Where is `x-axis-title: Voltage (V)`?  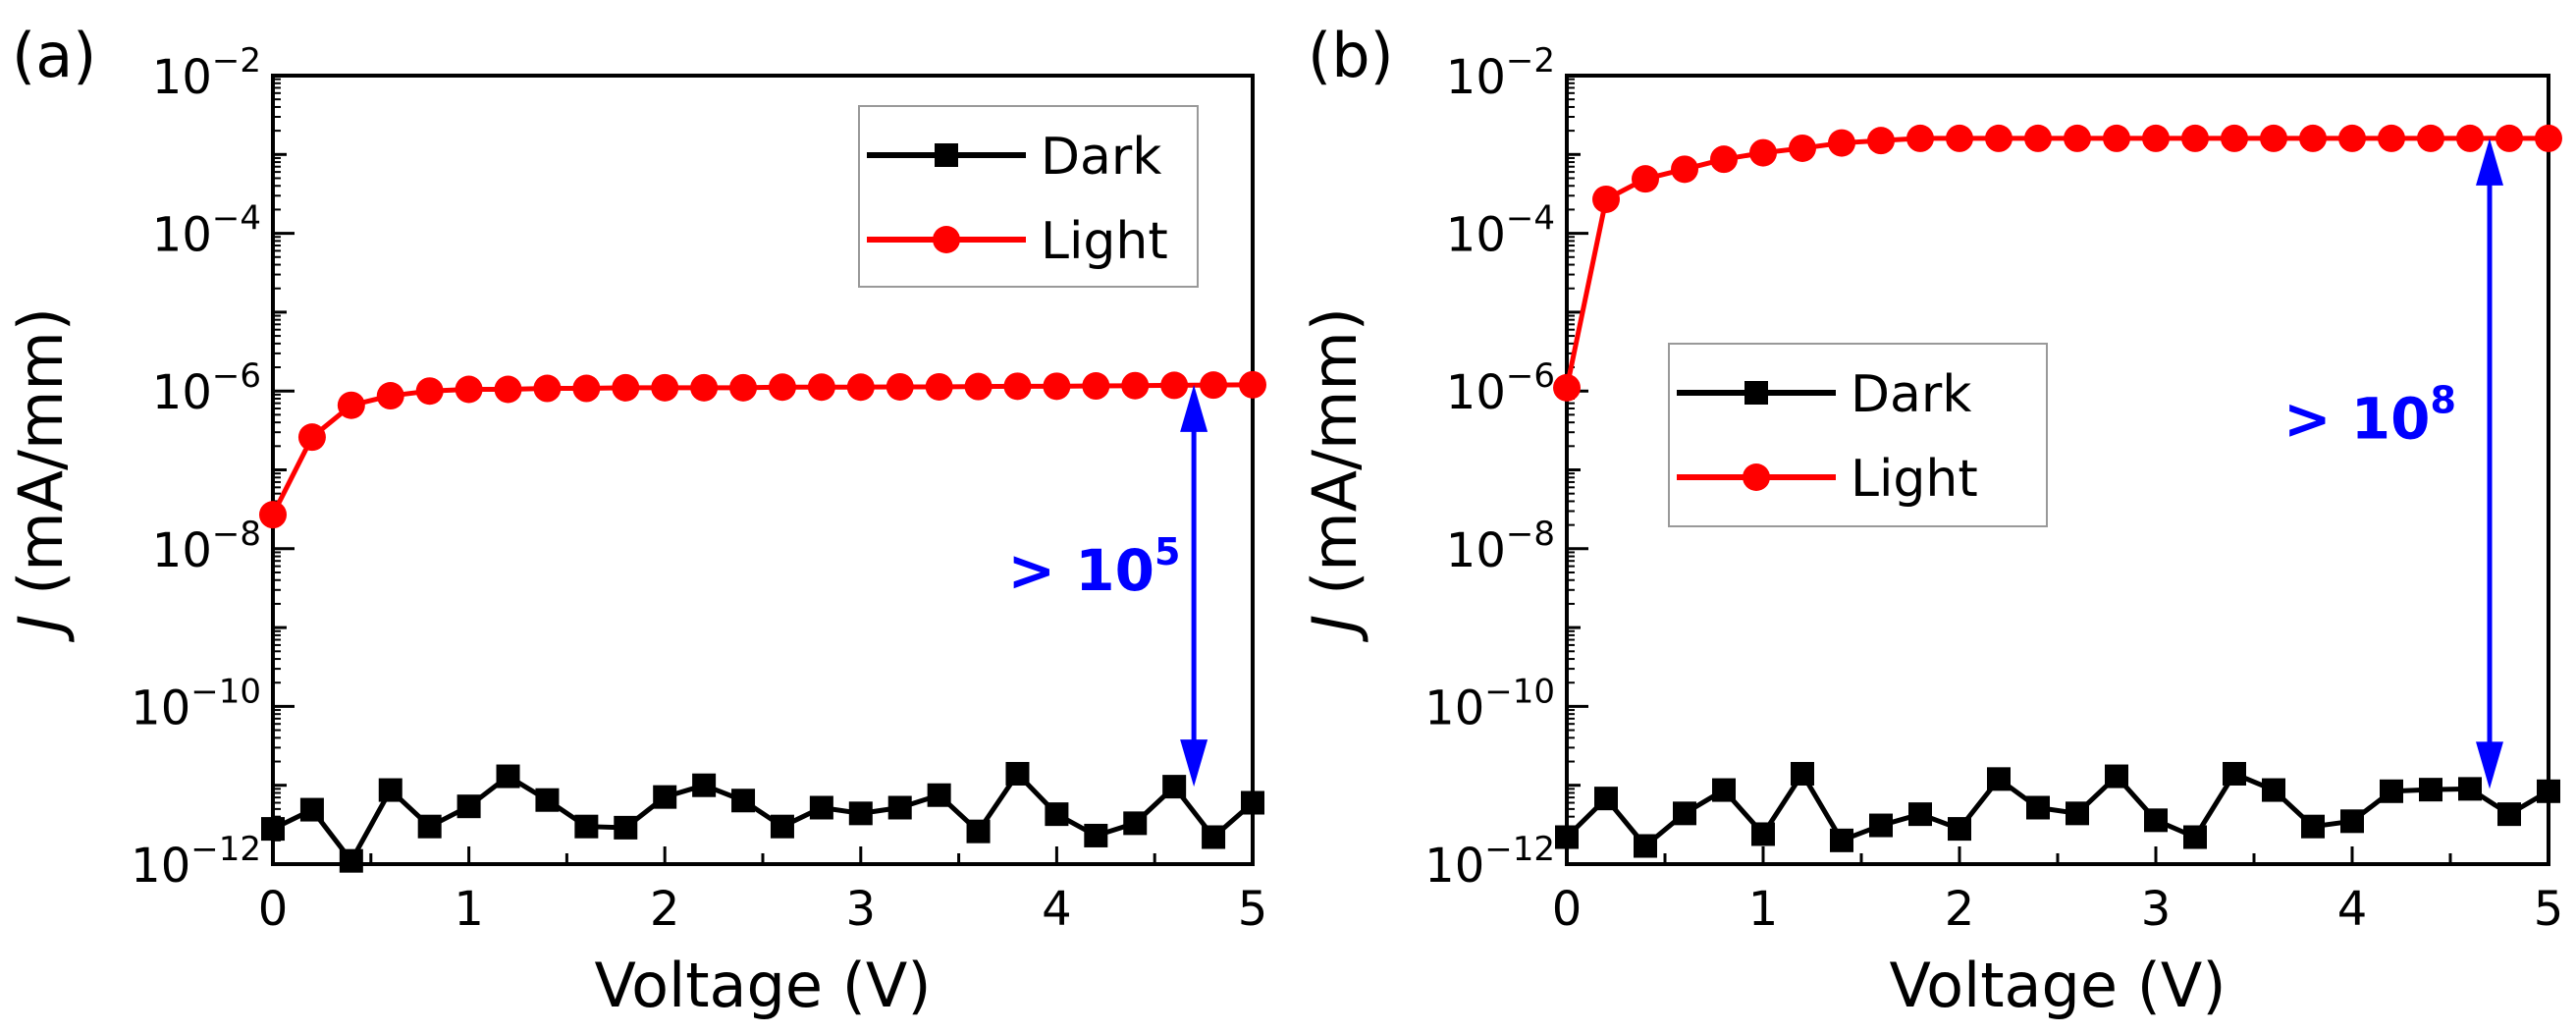
x-axis-title: Voltage (V) is located at coordinates (762, 985).